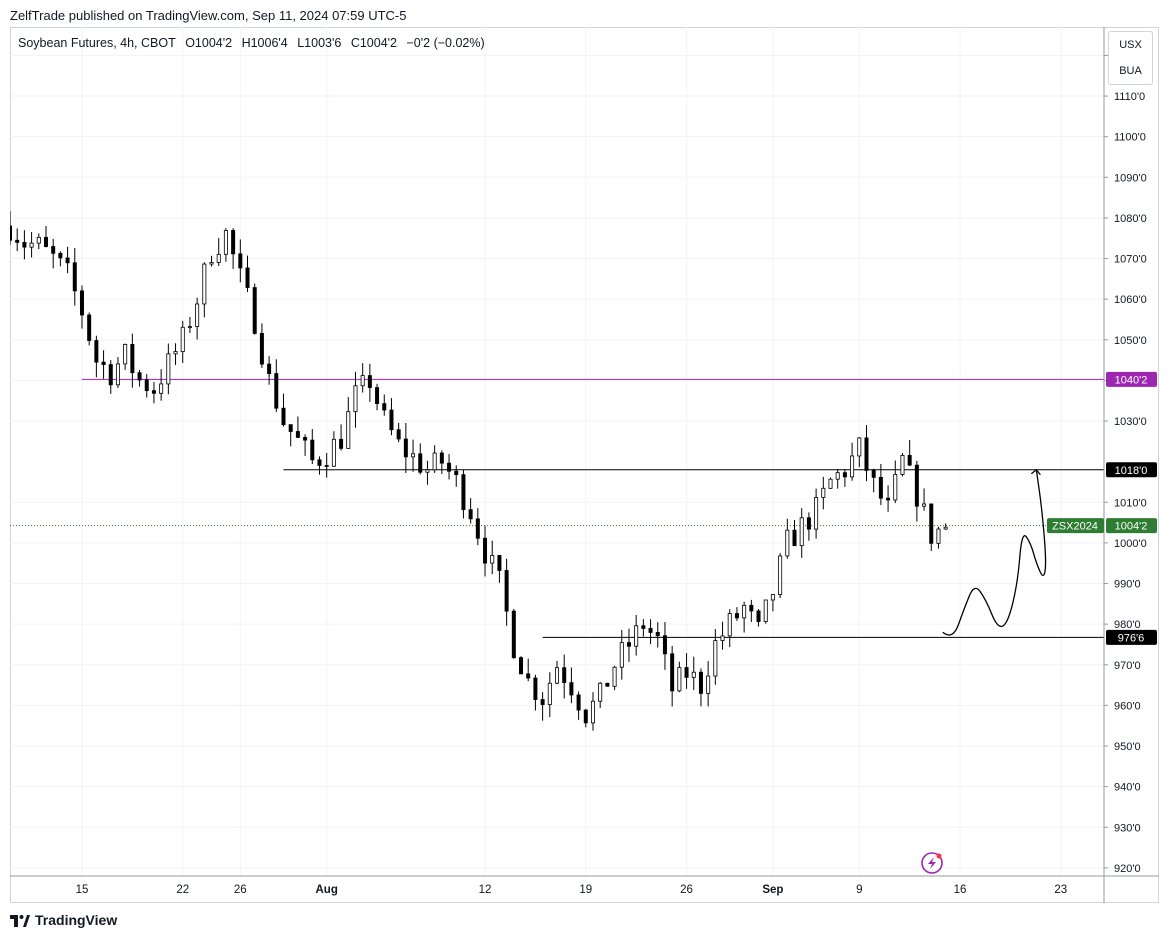 This screenshot has height=939, width=1170. I want to click on legend-high: H1006'4, so click(264, 43).